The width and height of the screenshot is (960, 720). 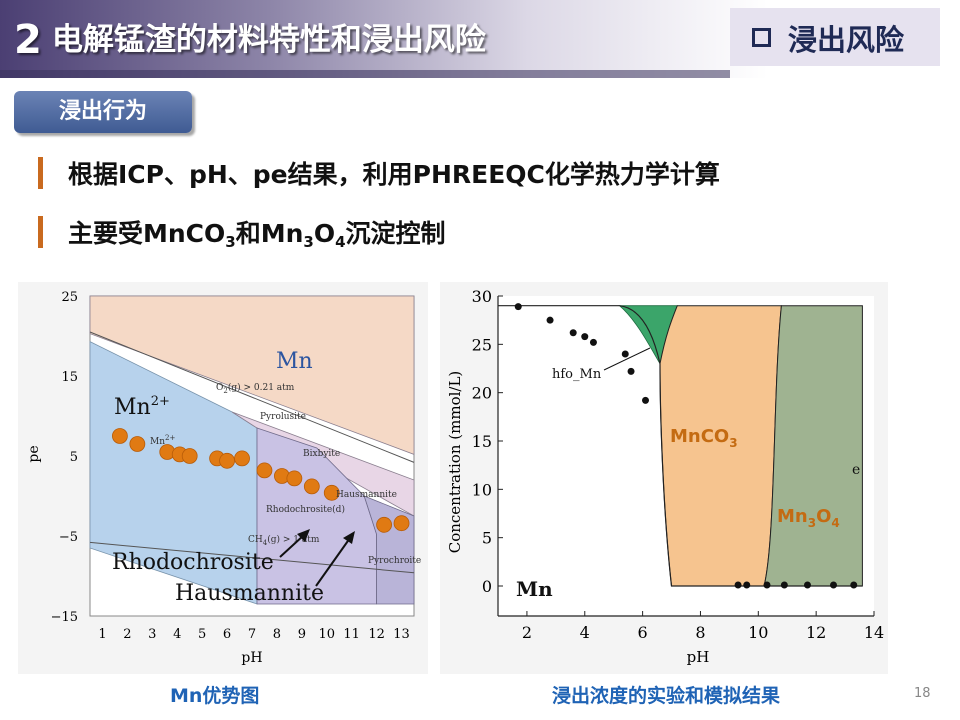 I want to click on header-bar: 2 电解锰渣的材料特性和浸出风险 浸出风险, so click(x=480, y=39).